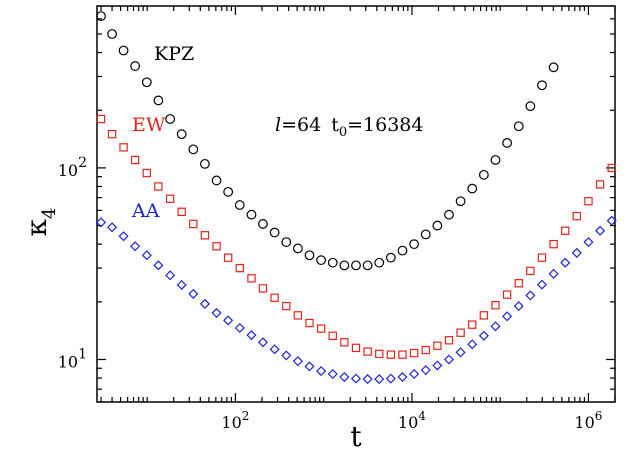  Describe the element at coordinates (408, 422) in the screenshot. I see `x-tick-label-base: 10` at that location.